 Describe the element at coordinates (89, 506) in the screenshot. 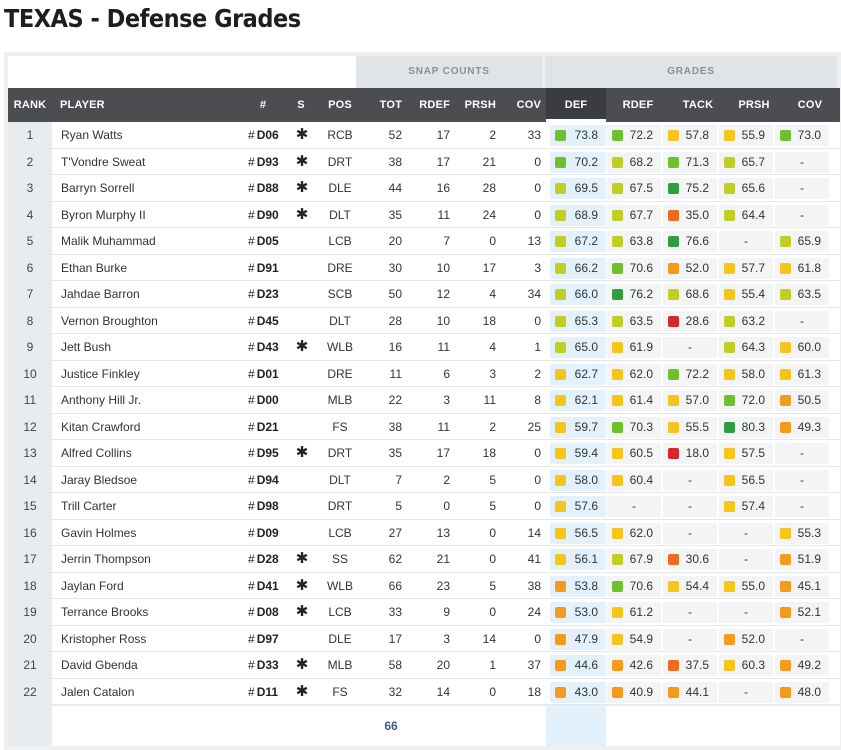

I see `player-name-link: Trill Carter` at that location.